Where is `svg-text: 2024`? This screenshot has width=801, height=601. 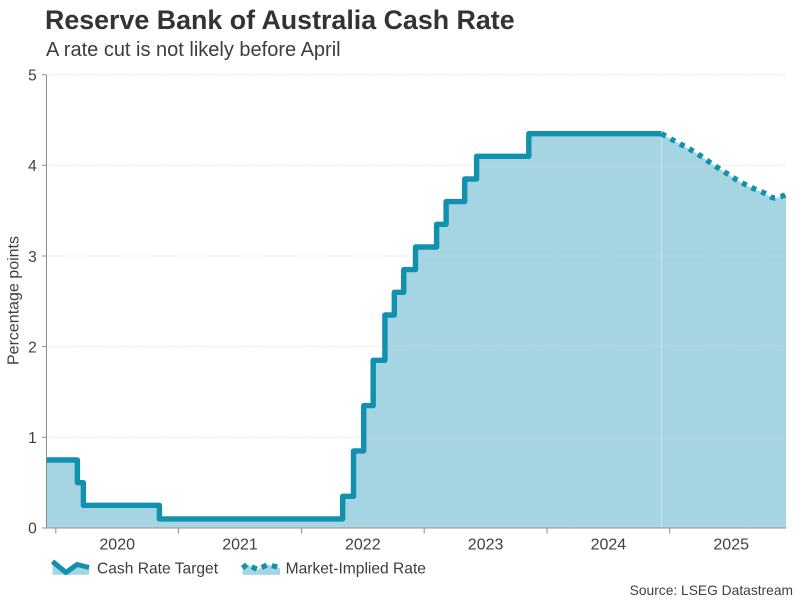 svg-text: 2024 is located at coordinates (609, 545).